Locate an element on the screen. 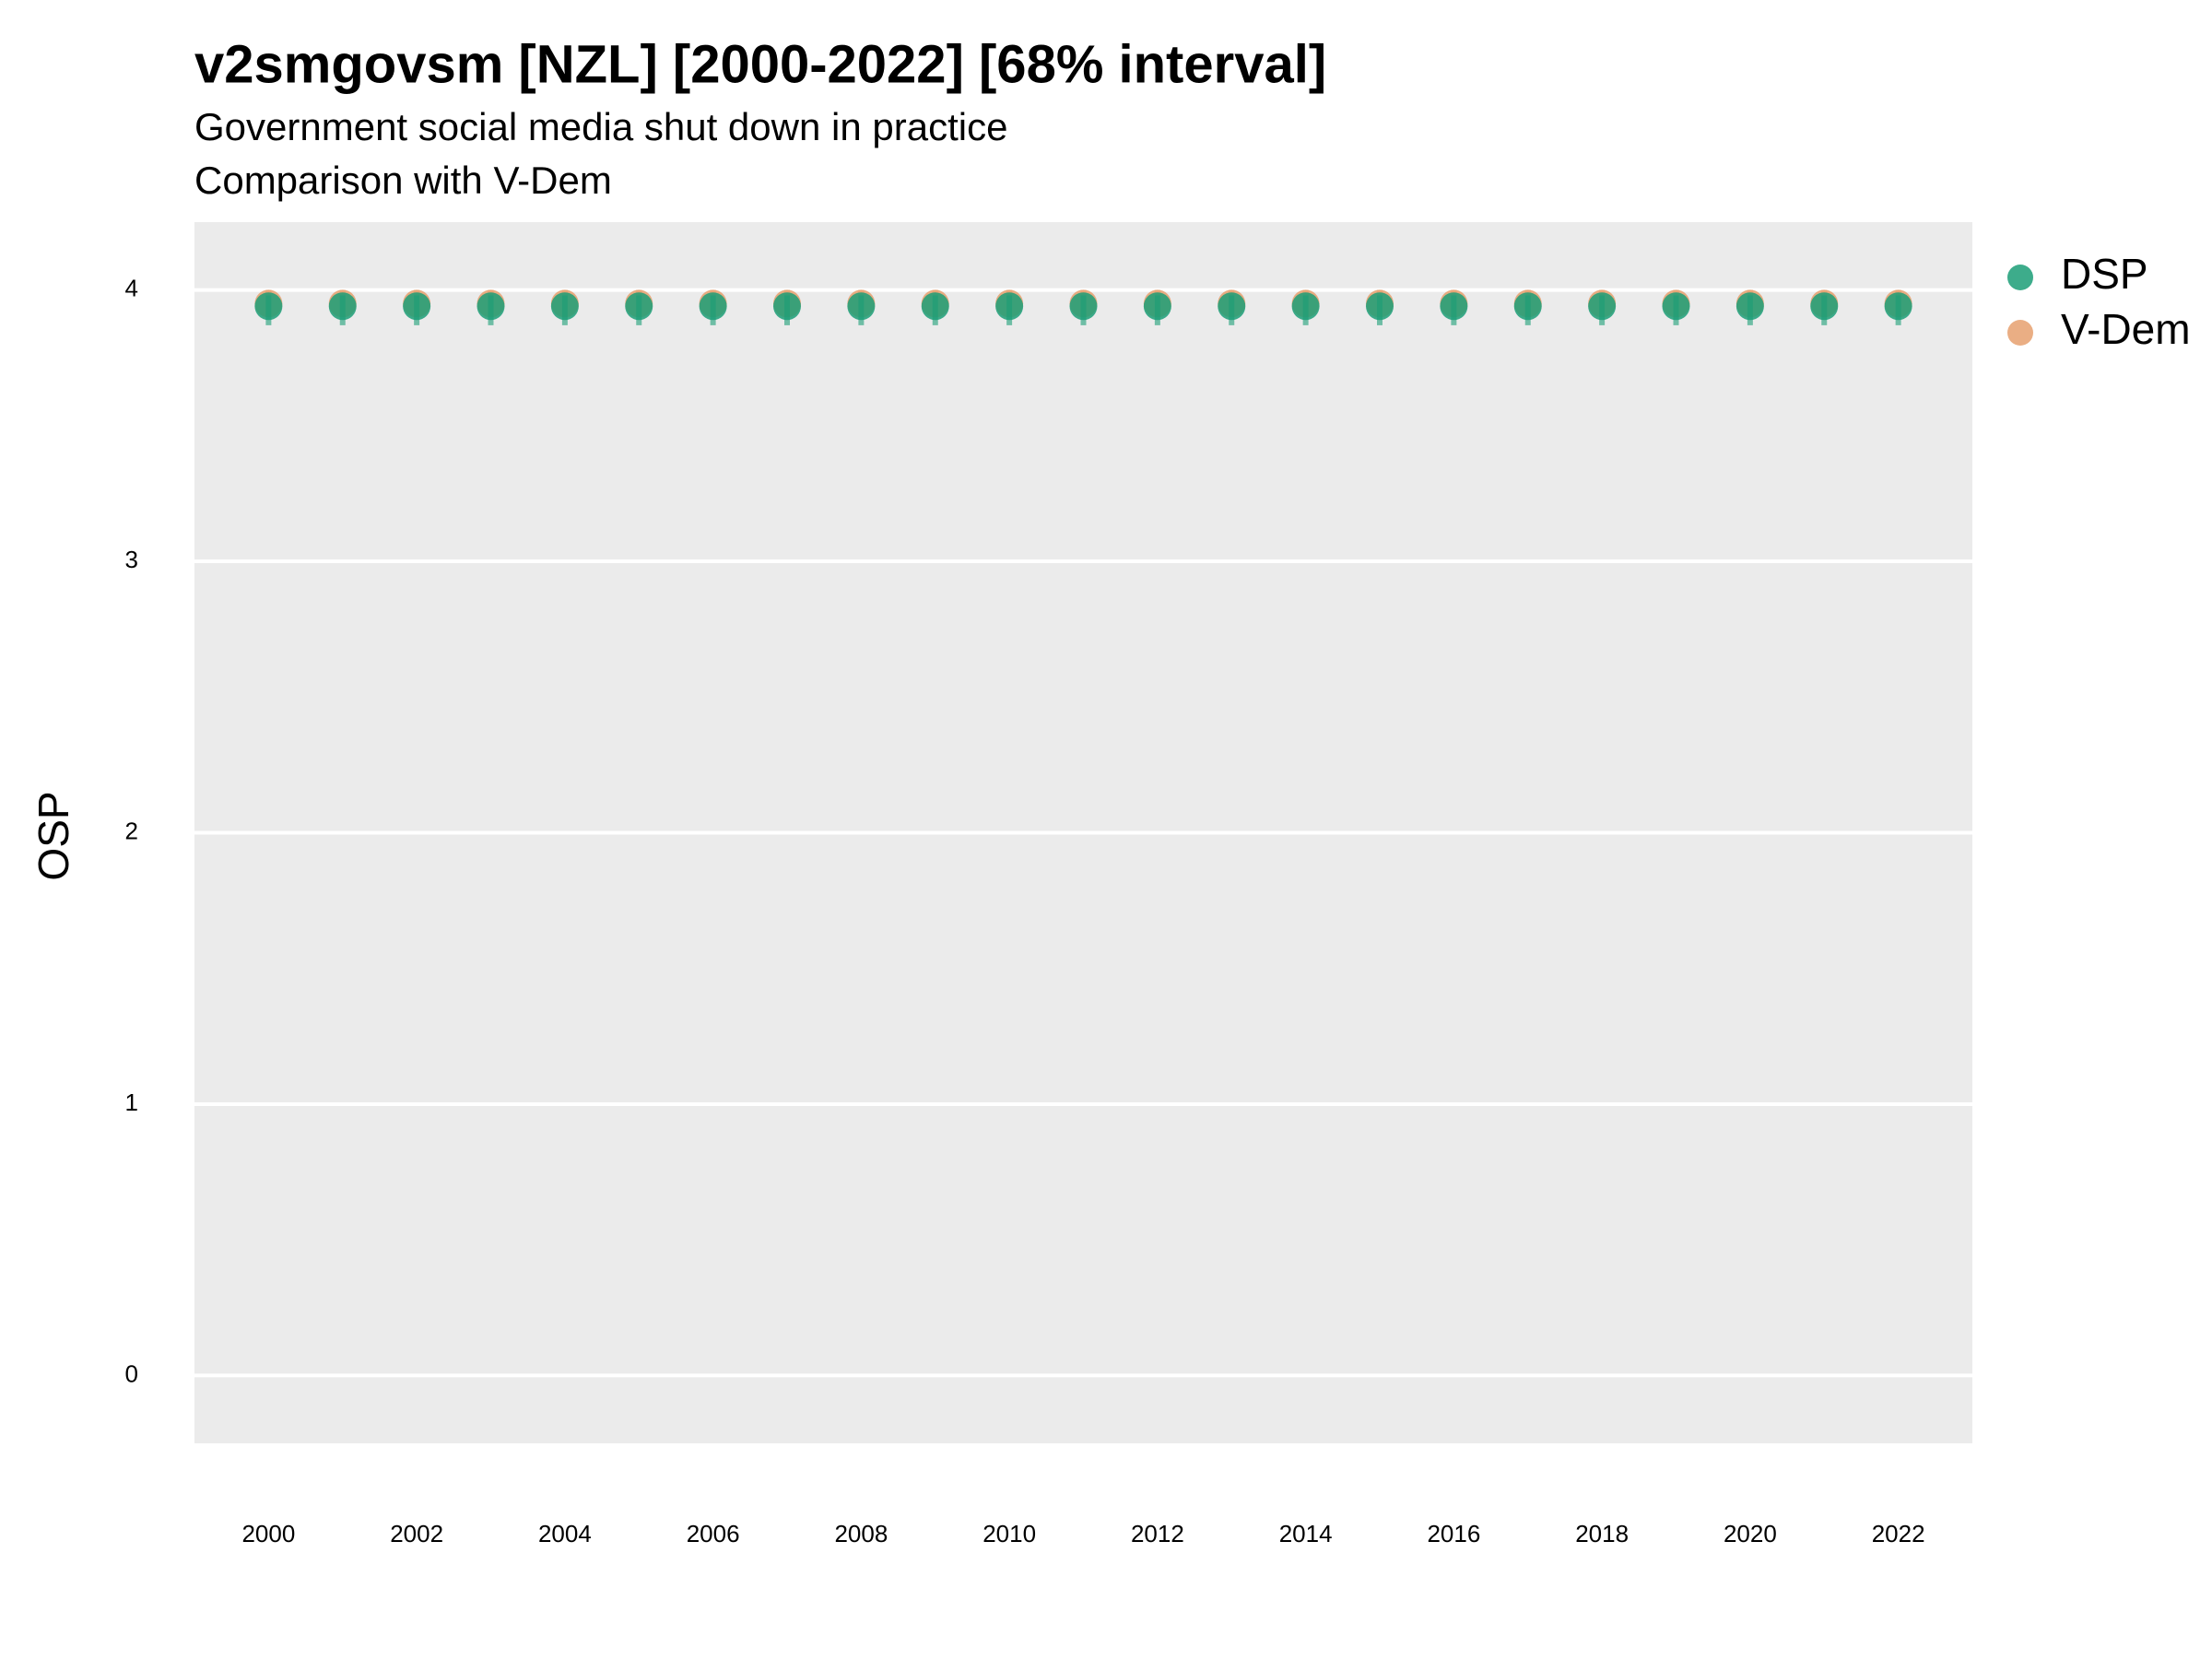 Image resolution: width=2212 pixels, height=1659 pixels. x-tick-label: 2014 is located at coordinates (1306, 1533).